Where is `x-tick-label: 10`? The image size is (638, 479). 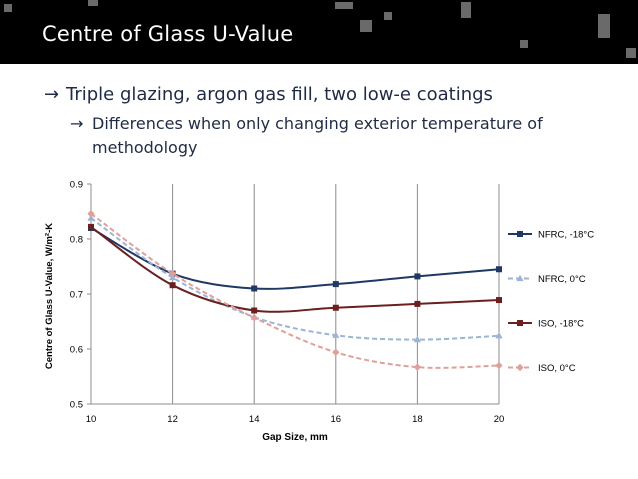 x-tick-label: 10 is located at coordinates (91, 419).